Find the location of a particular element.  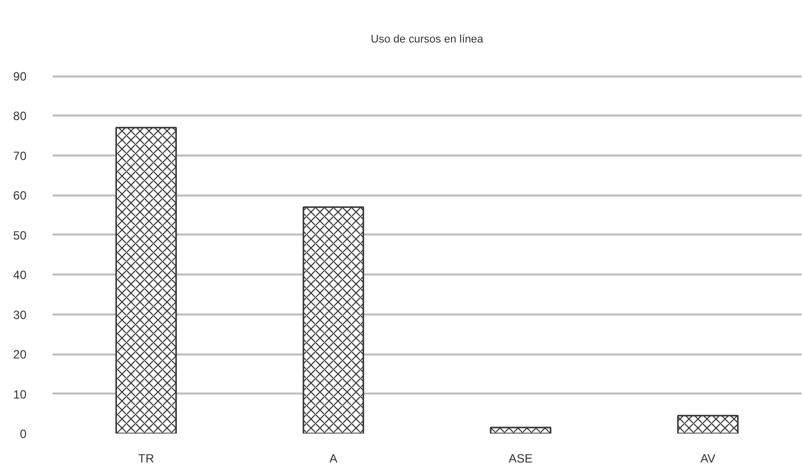

x-tick-label: A is located at coordinates (333, 459).